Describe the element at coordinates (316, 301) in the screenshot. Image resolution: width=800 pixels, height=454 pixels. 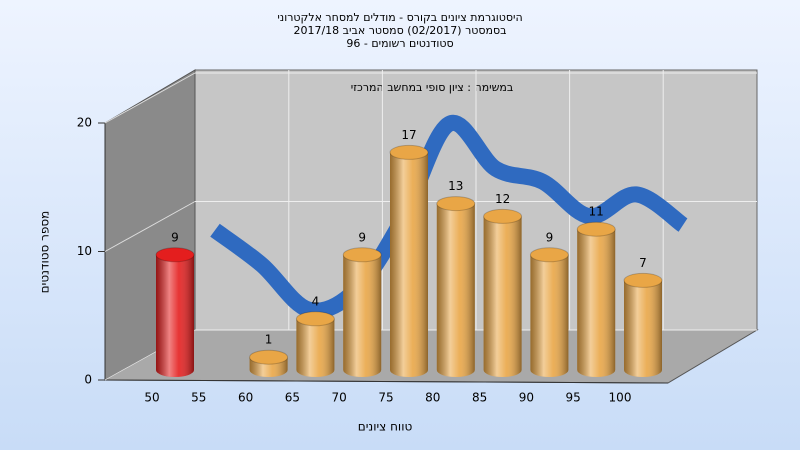
I see `value-label: 4` at that location.